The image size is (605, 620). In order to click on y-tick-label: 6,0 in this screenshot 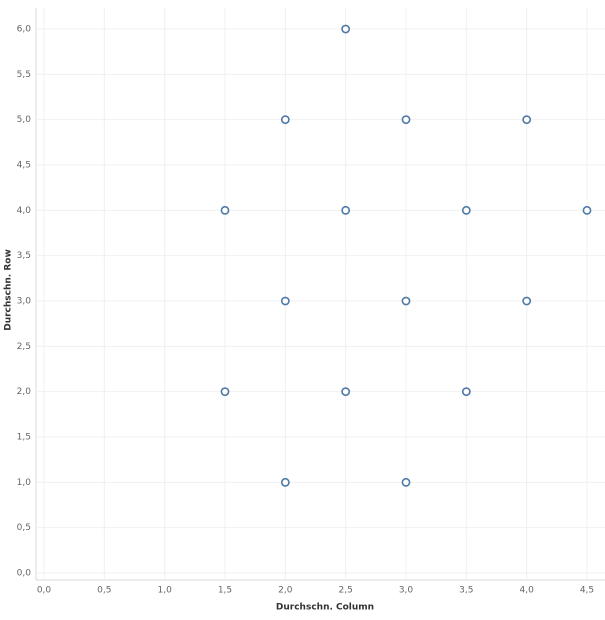, I will do `click(24, 30)`.